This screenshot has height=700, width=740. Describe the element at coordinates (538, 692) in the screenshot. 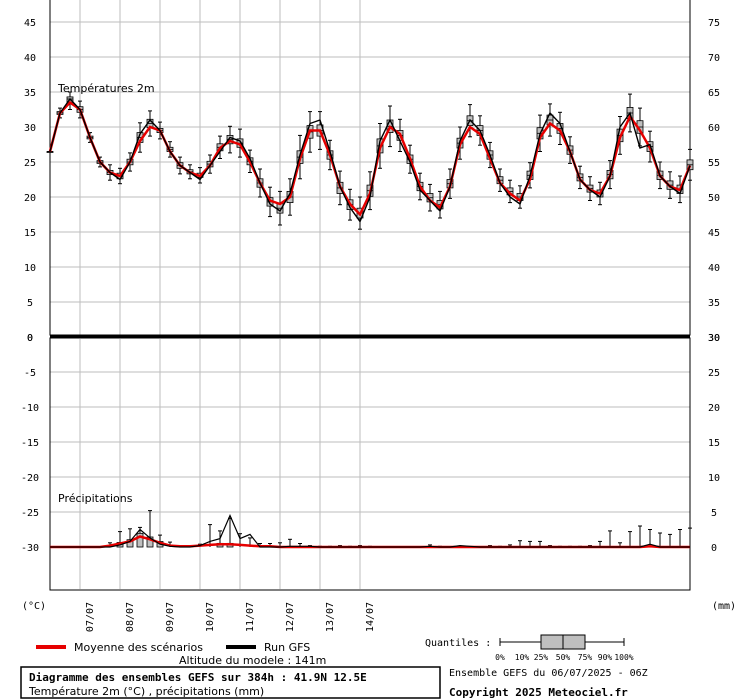

I see `copyright: Copyright 2025 Meteociel.fr` at that location.